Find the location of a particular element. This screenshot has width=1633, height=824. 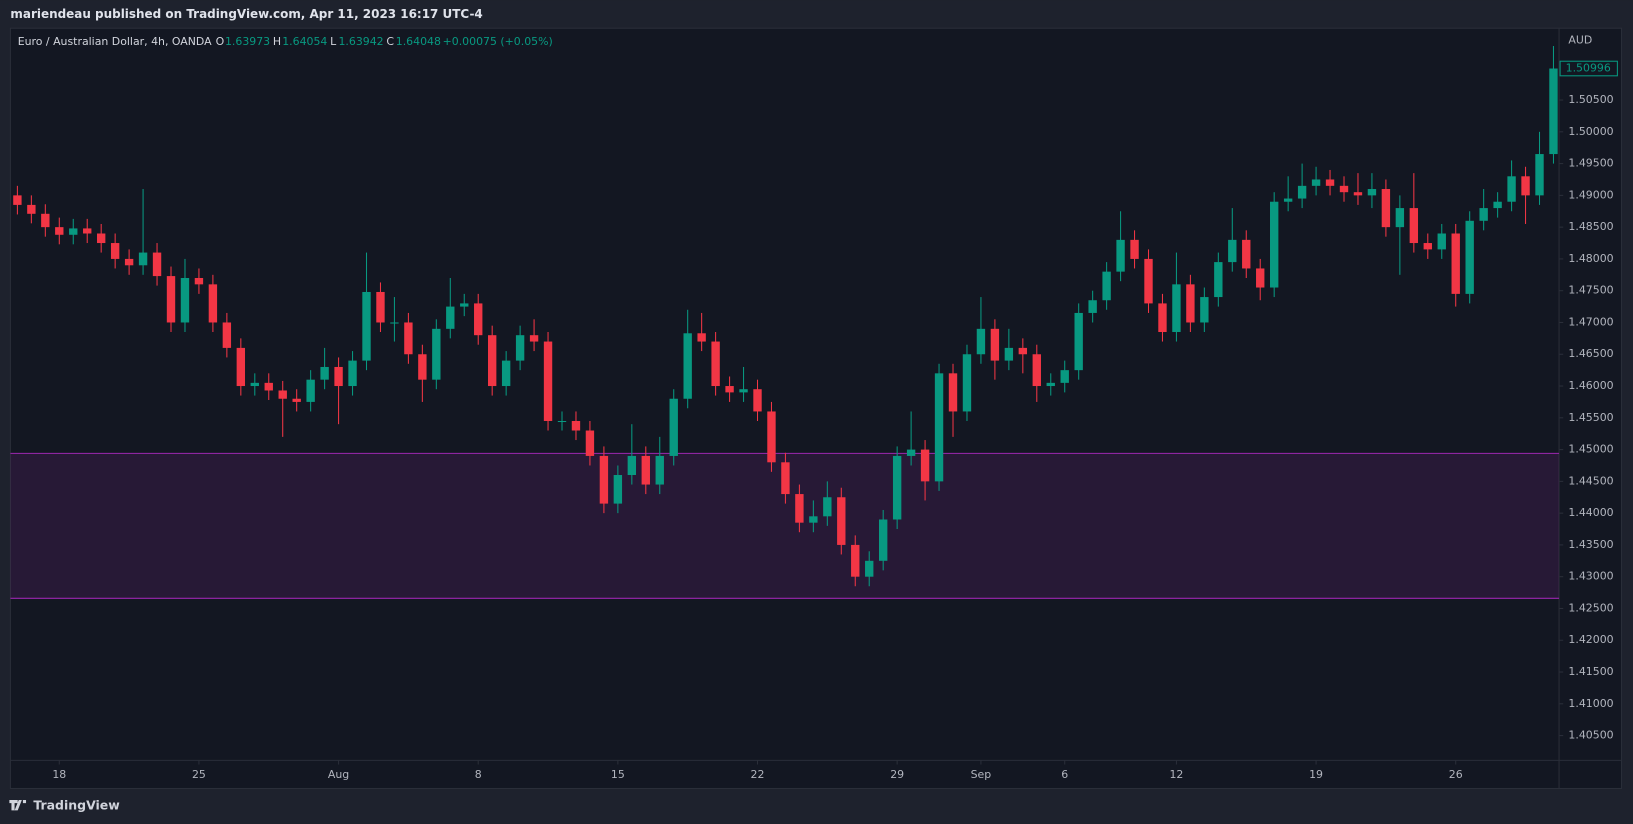

y-tick-label: 1.45000 is located at coordinates (1590, 449).